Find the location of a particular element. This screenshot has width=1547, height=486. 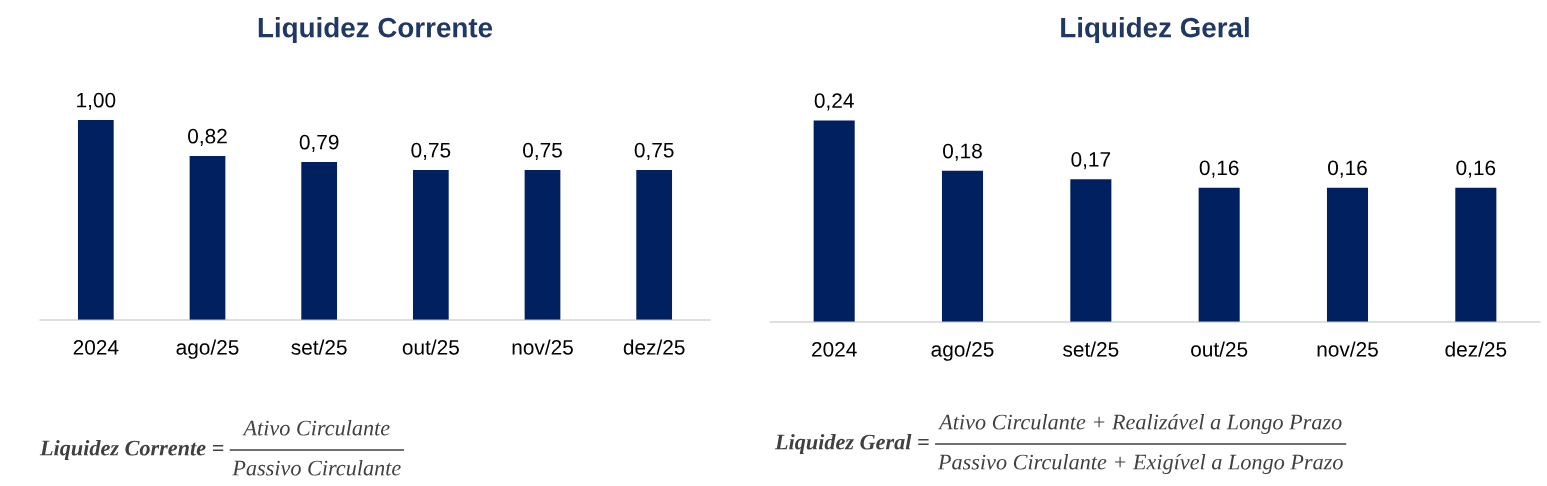

text: Passivo Circulante is located at coordinates (316, 467).